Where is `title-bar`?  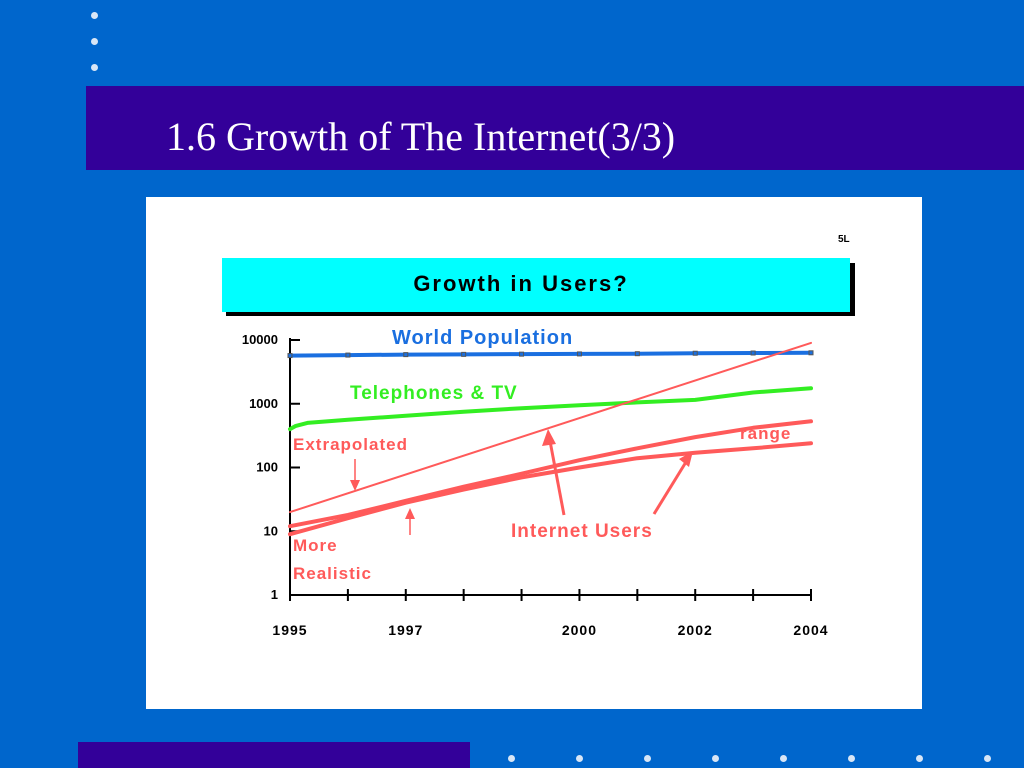
title-bar is located at coordinates (555, 128).